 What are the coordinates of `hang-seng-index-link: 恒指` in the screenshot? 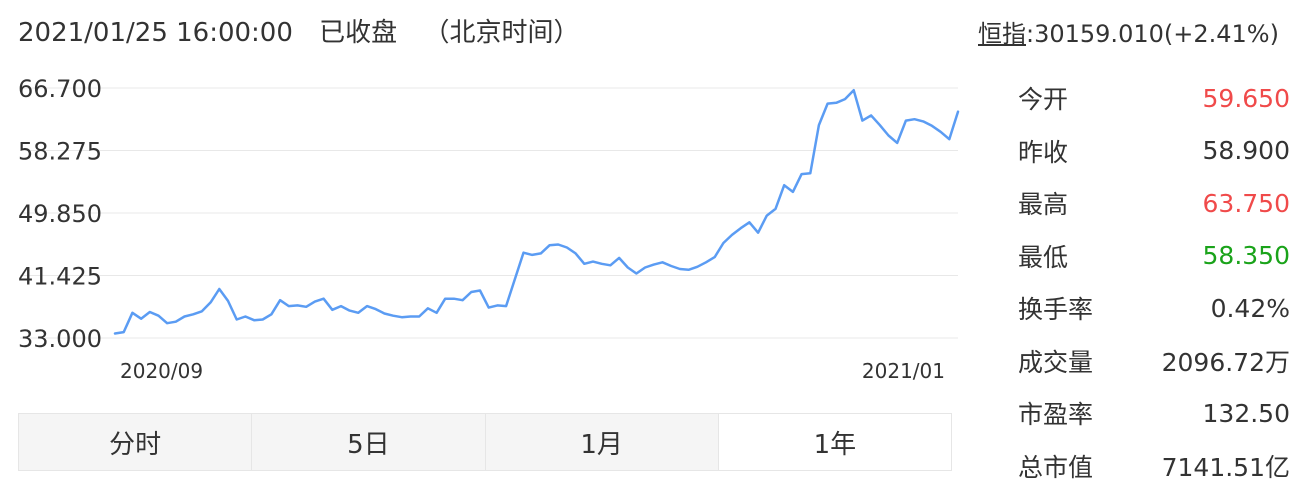 It's located at (1002, 34).